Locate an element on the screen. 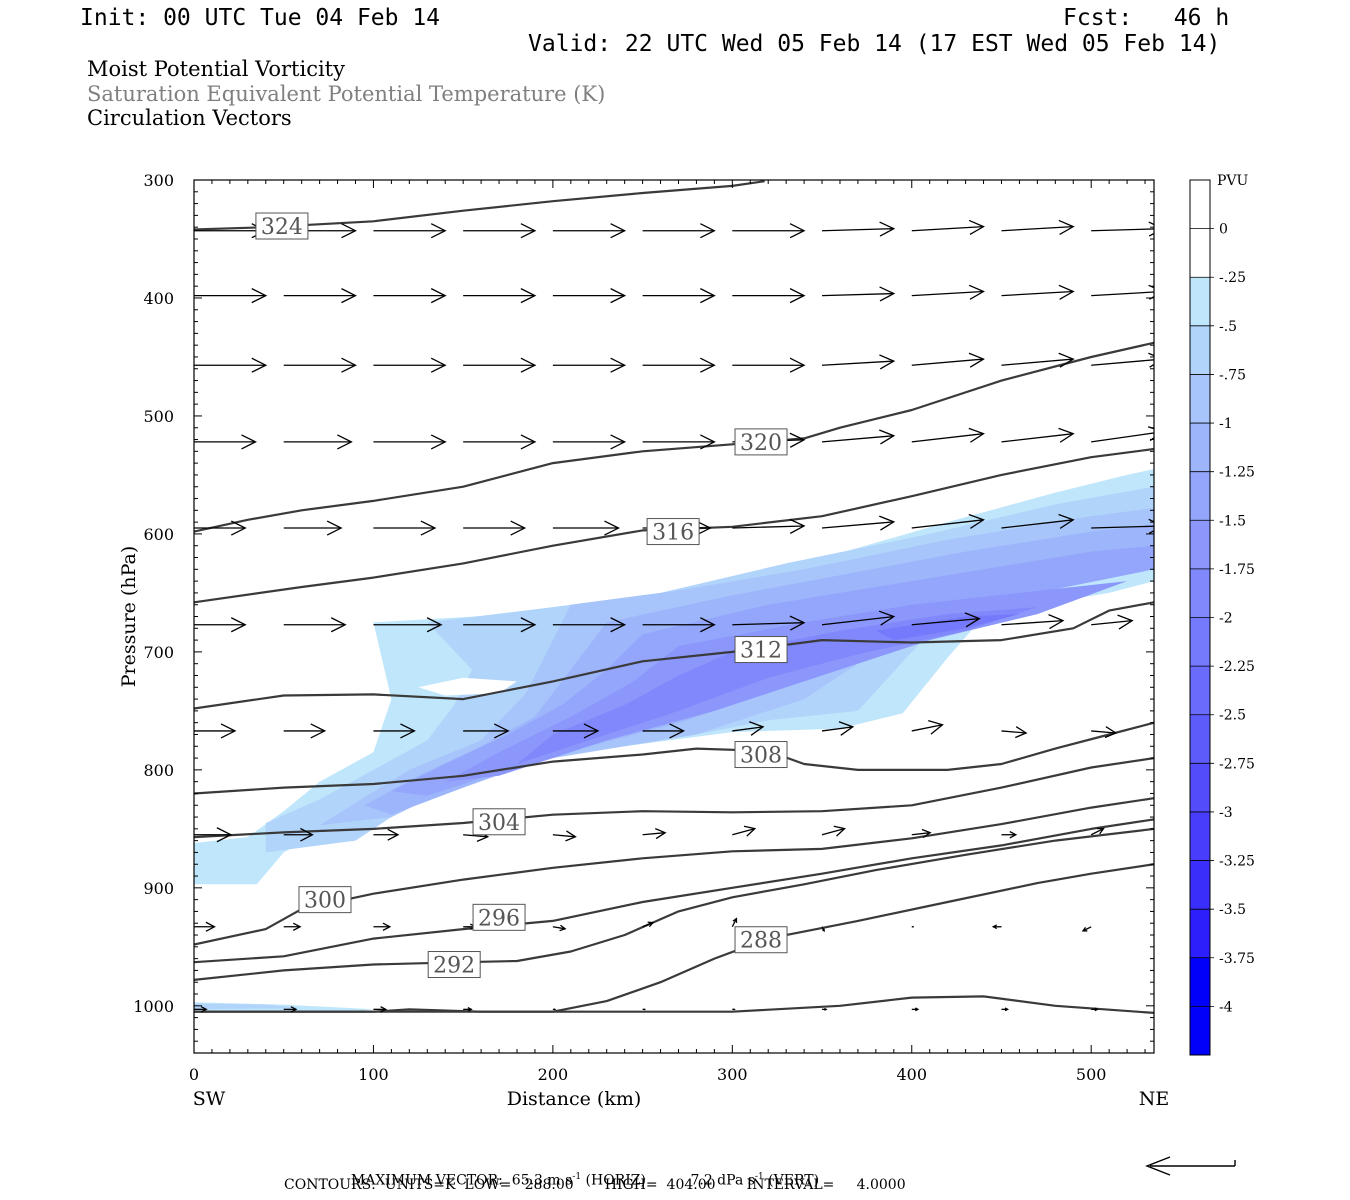 The image size is (1350, 1200). ne-label: NE is located at coordinates (1154, 1099).